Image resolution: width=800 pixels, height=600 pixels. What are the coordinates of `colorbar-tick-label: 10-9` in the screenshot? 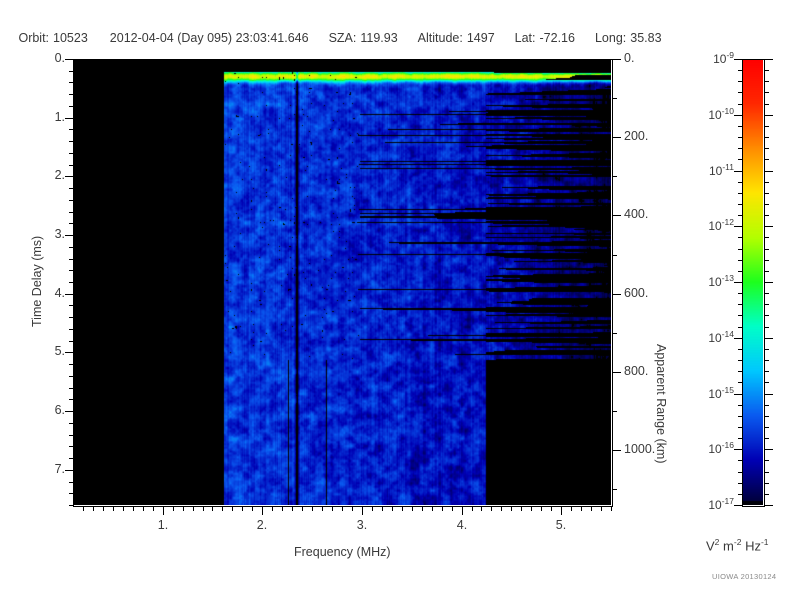 It's located at (723, 58).